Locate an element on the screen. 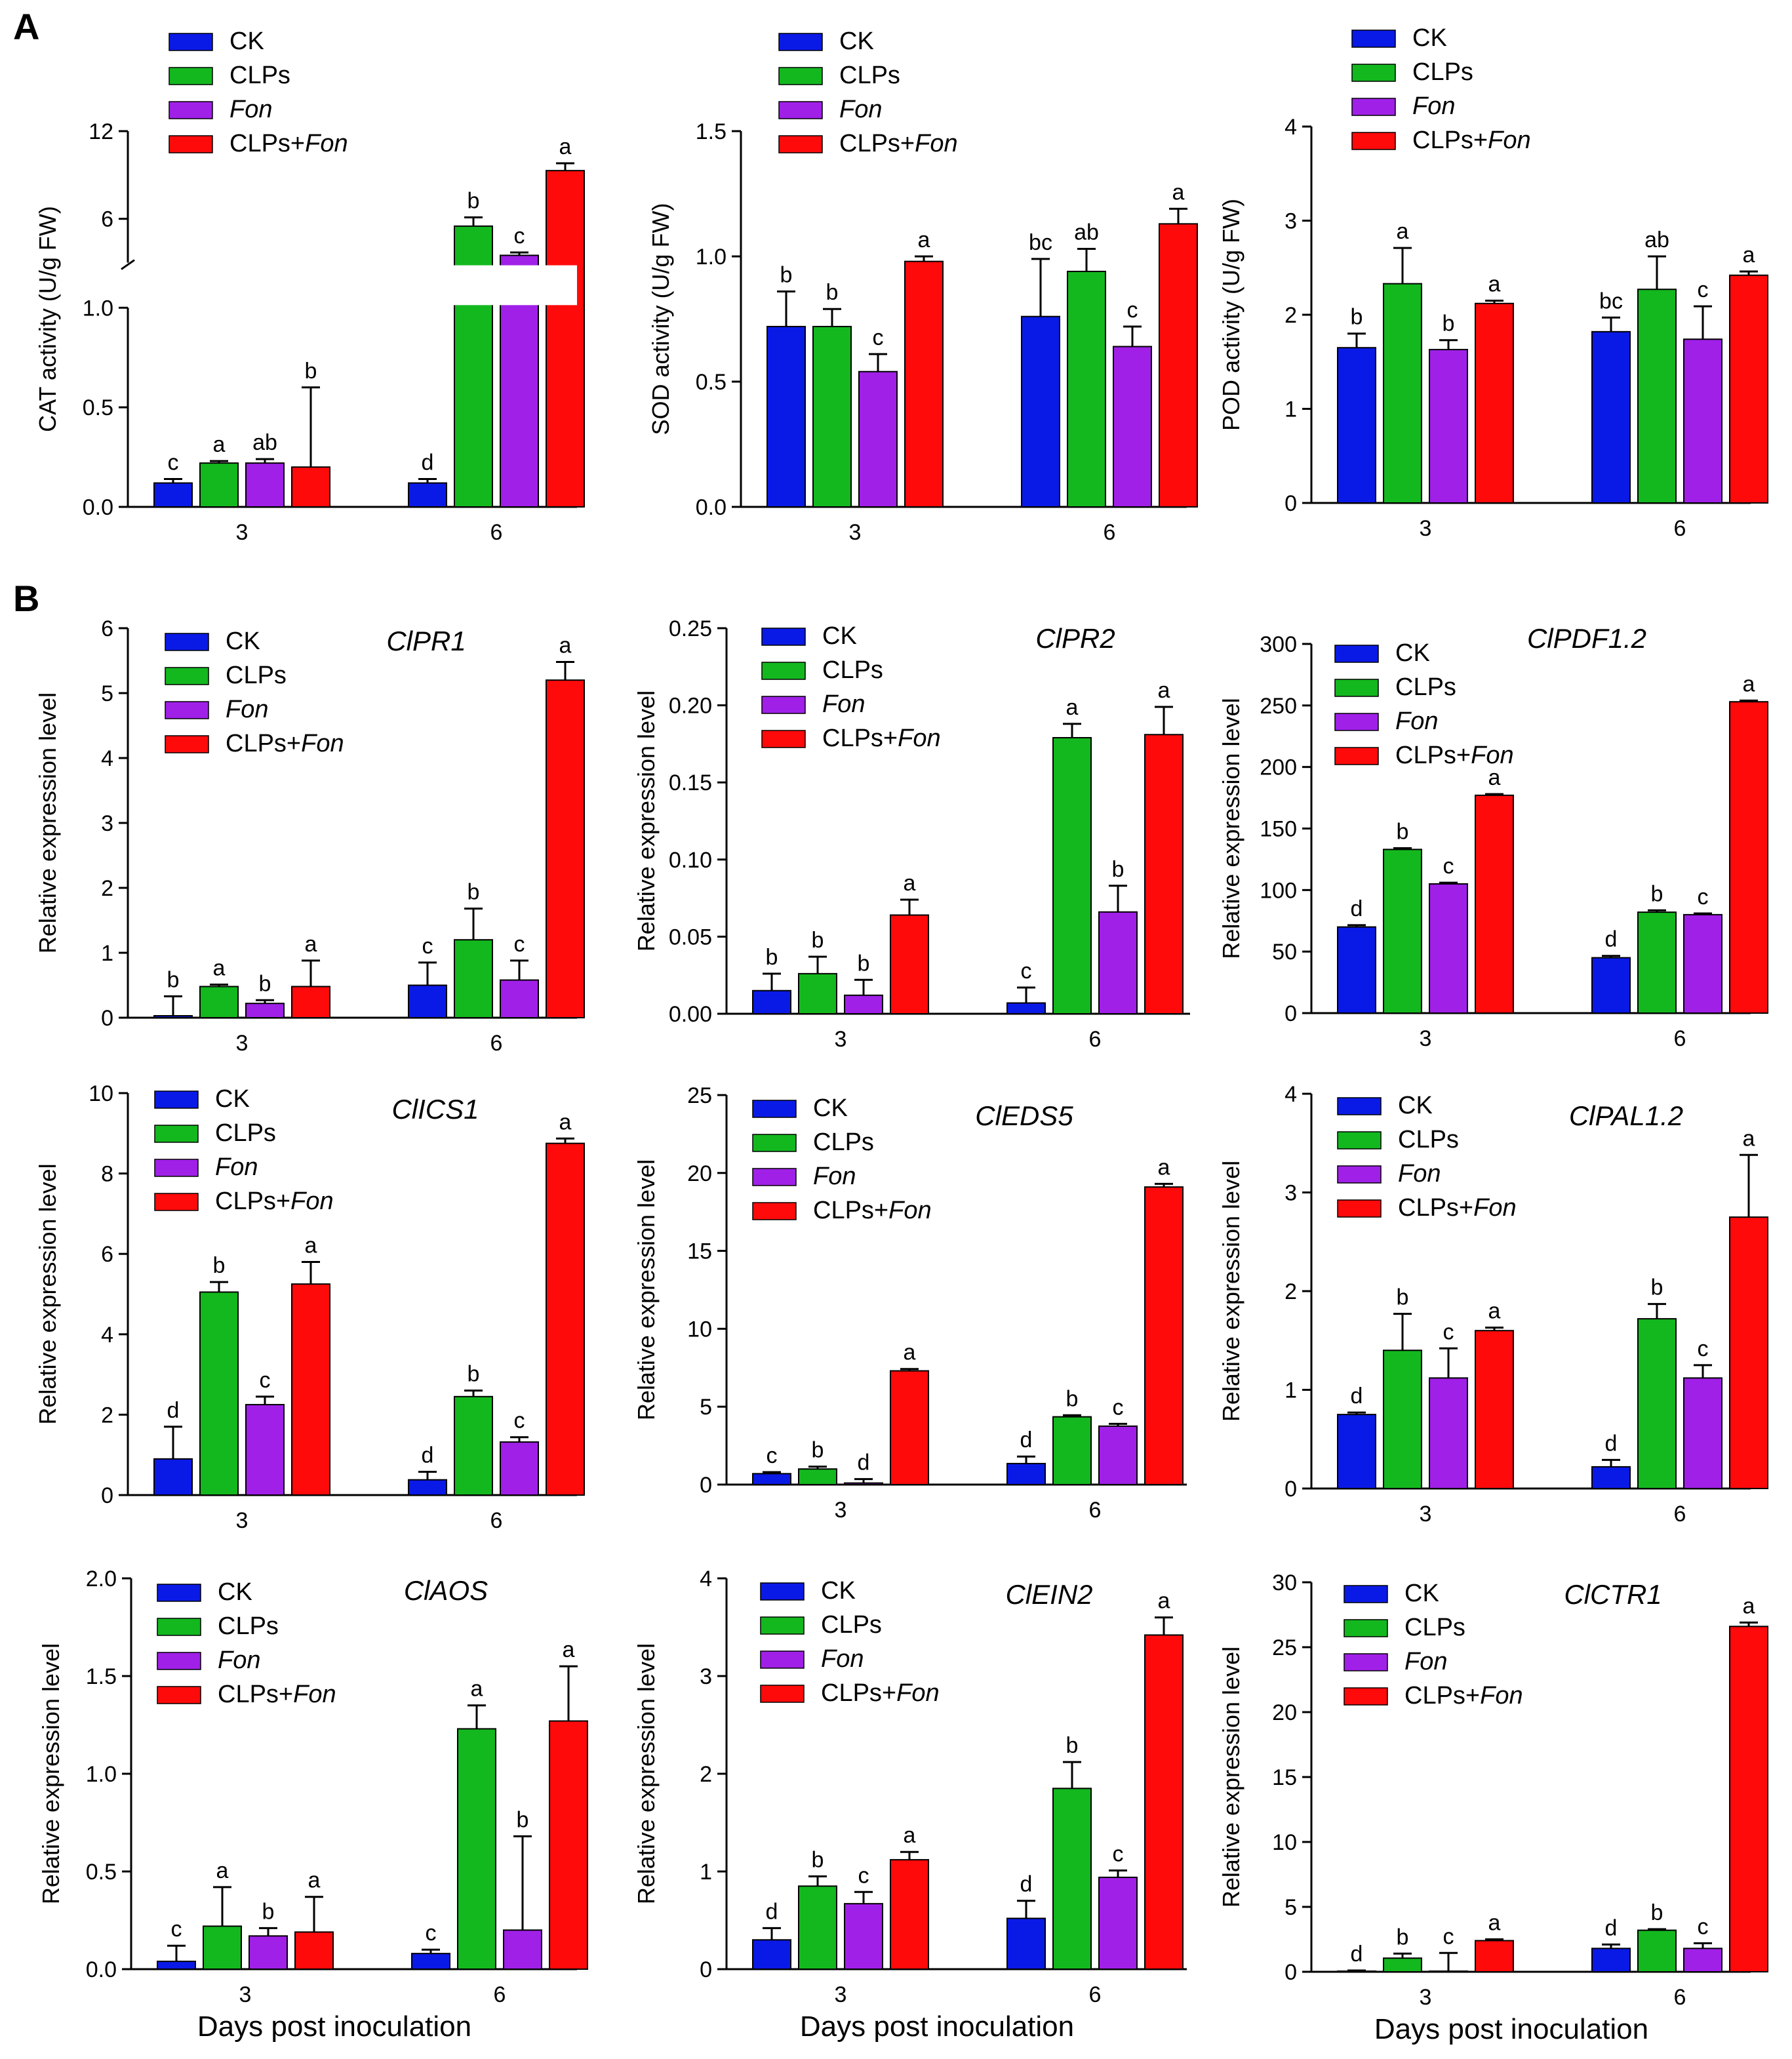  bar-clpr1-d3-s1 is located at coordinates (219, 1002).